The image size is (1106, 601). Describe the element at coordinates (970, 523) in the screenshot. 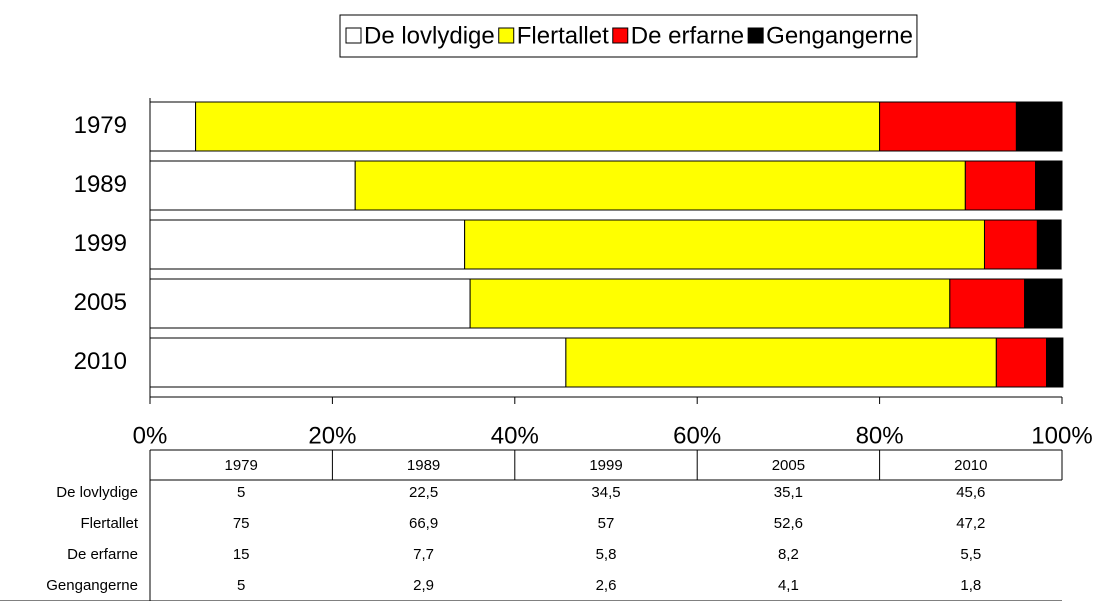

I see `table-cell: 47,2` at that location.